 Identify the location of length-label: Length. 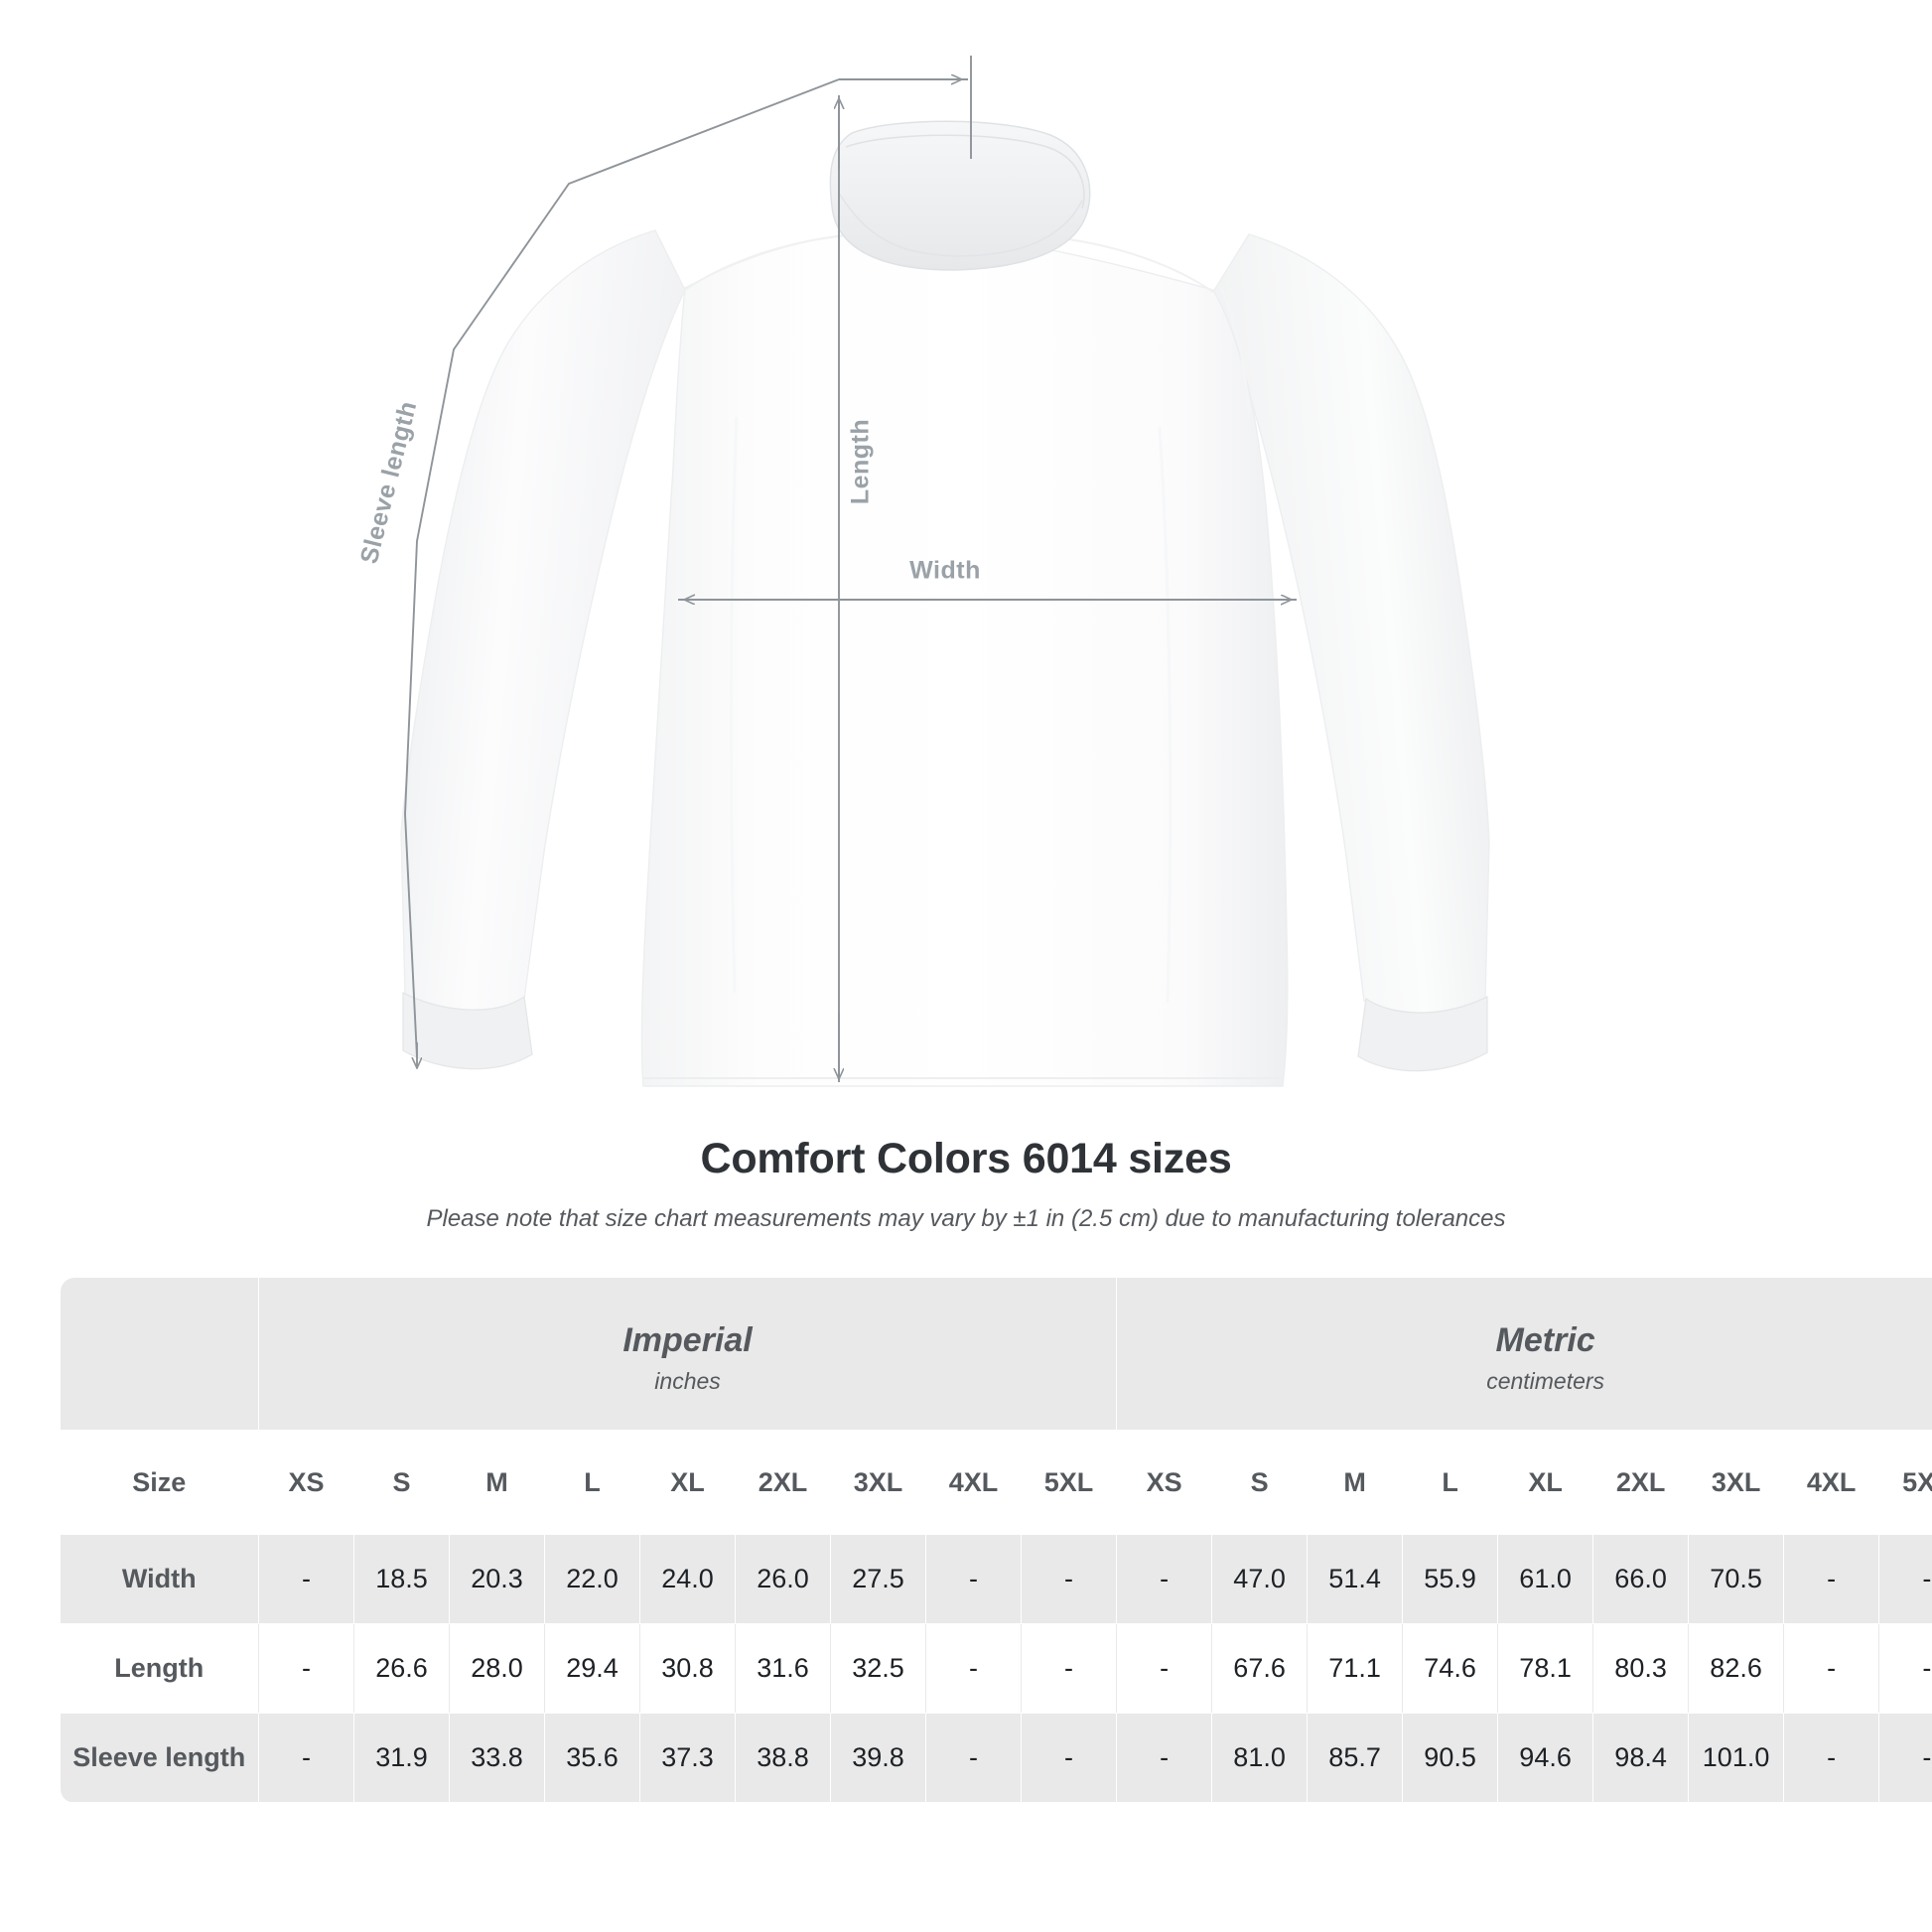
(861, 462).